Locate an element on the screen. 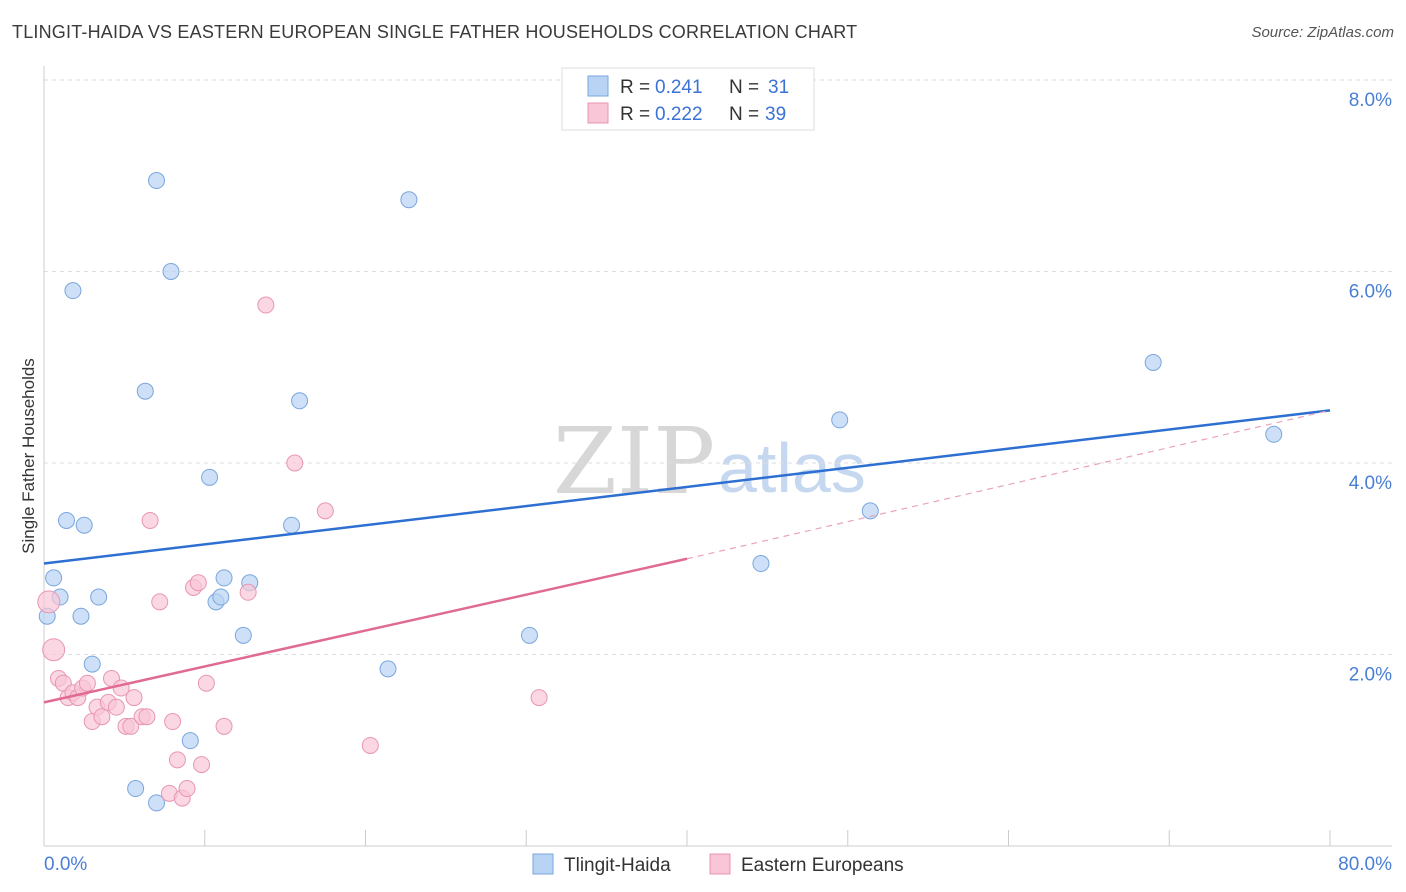 Image resolution: width=1406 pixels, height=892 pixels. bottom-legend: Tlingit-Haida Eastern Europeans is located at coordinates (718, 864).